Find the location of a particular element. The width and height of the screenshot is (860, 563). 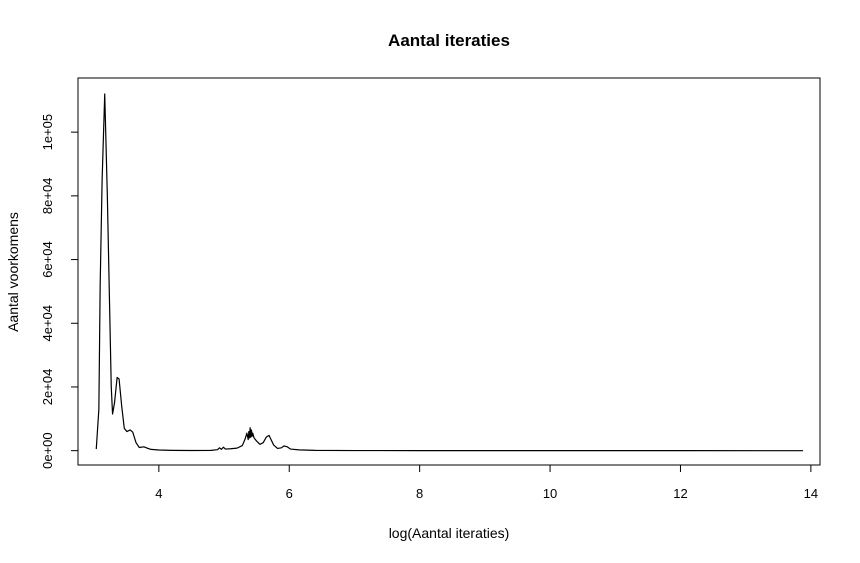

y-tick-label: 4e+04 is located at coordinates (47, 323).